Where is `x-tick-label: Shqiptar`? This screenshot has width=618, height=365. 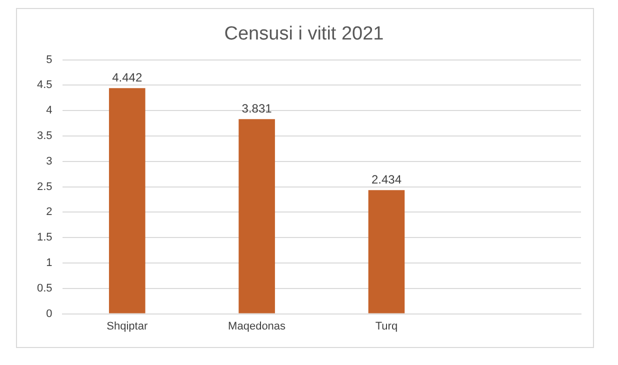 x-tick-label: Shqiptar is located at coordinates (127, 326).